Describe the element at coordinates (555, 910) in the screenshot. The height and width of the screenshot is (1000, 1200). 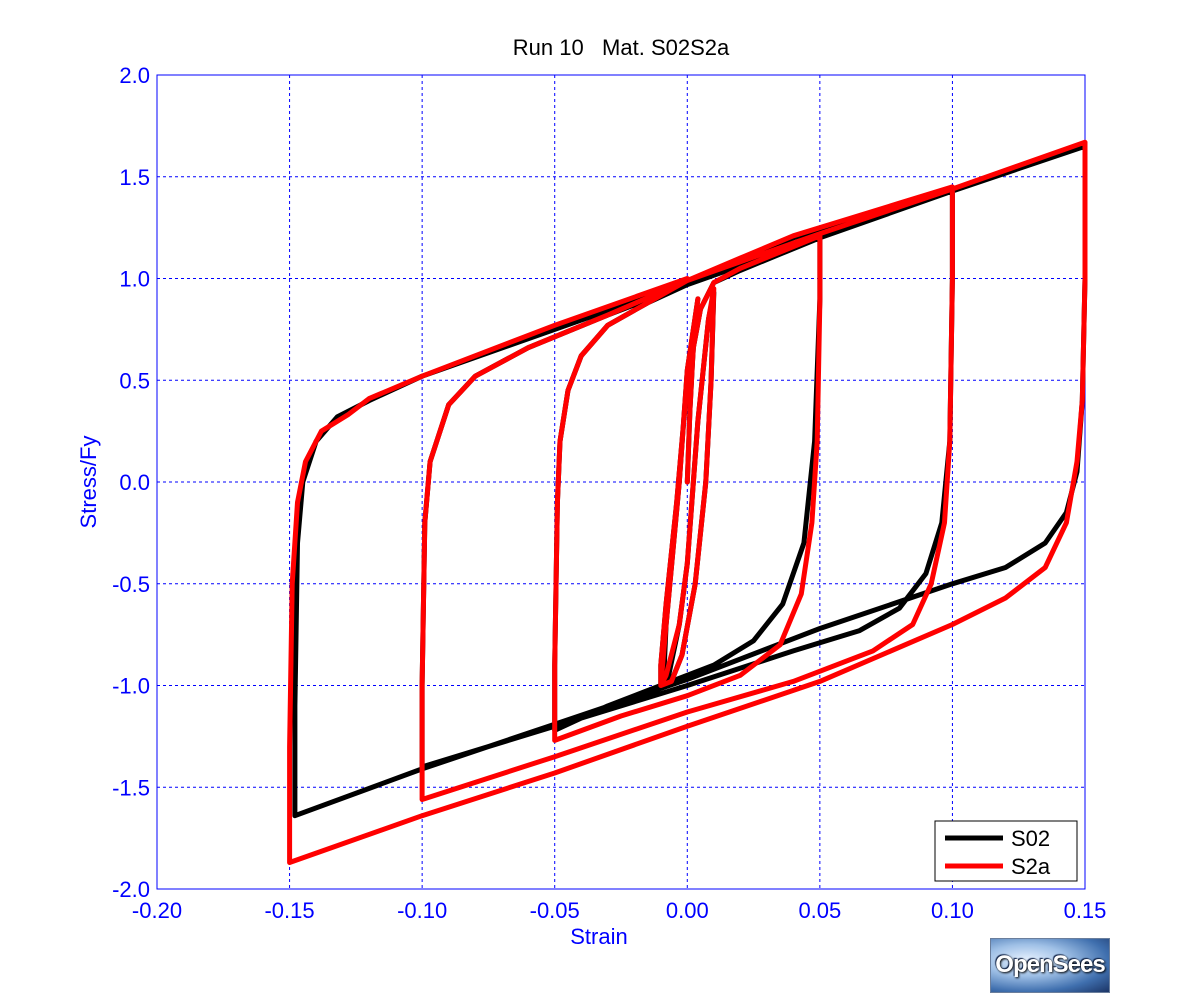
I see `x-tick-label: -0.05` at that location.